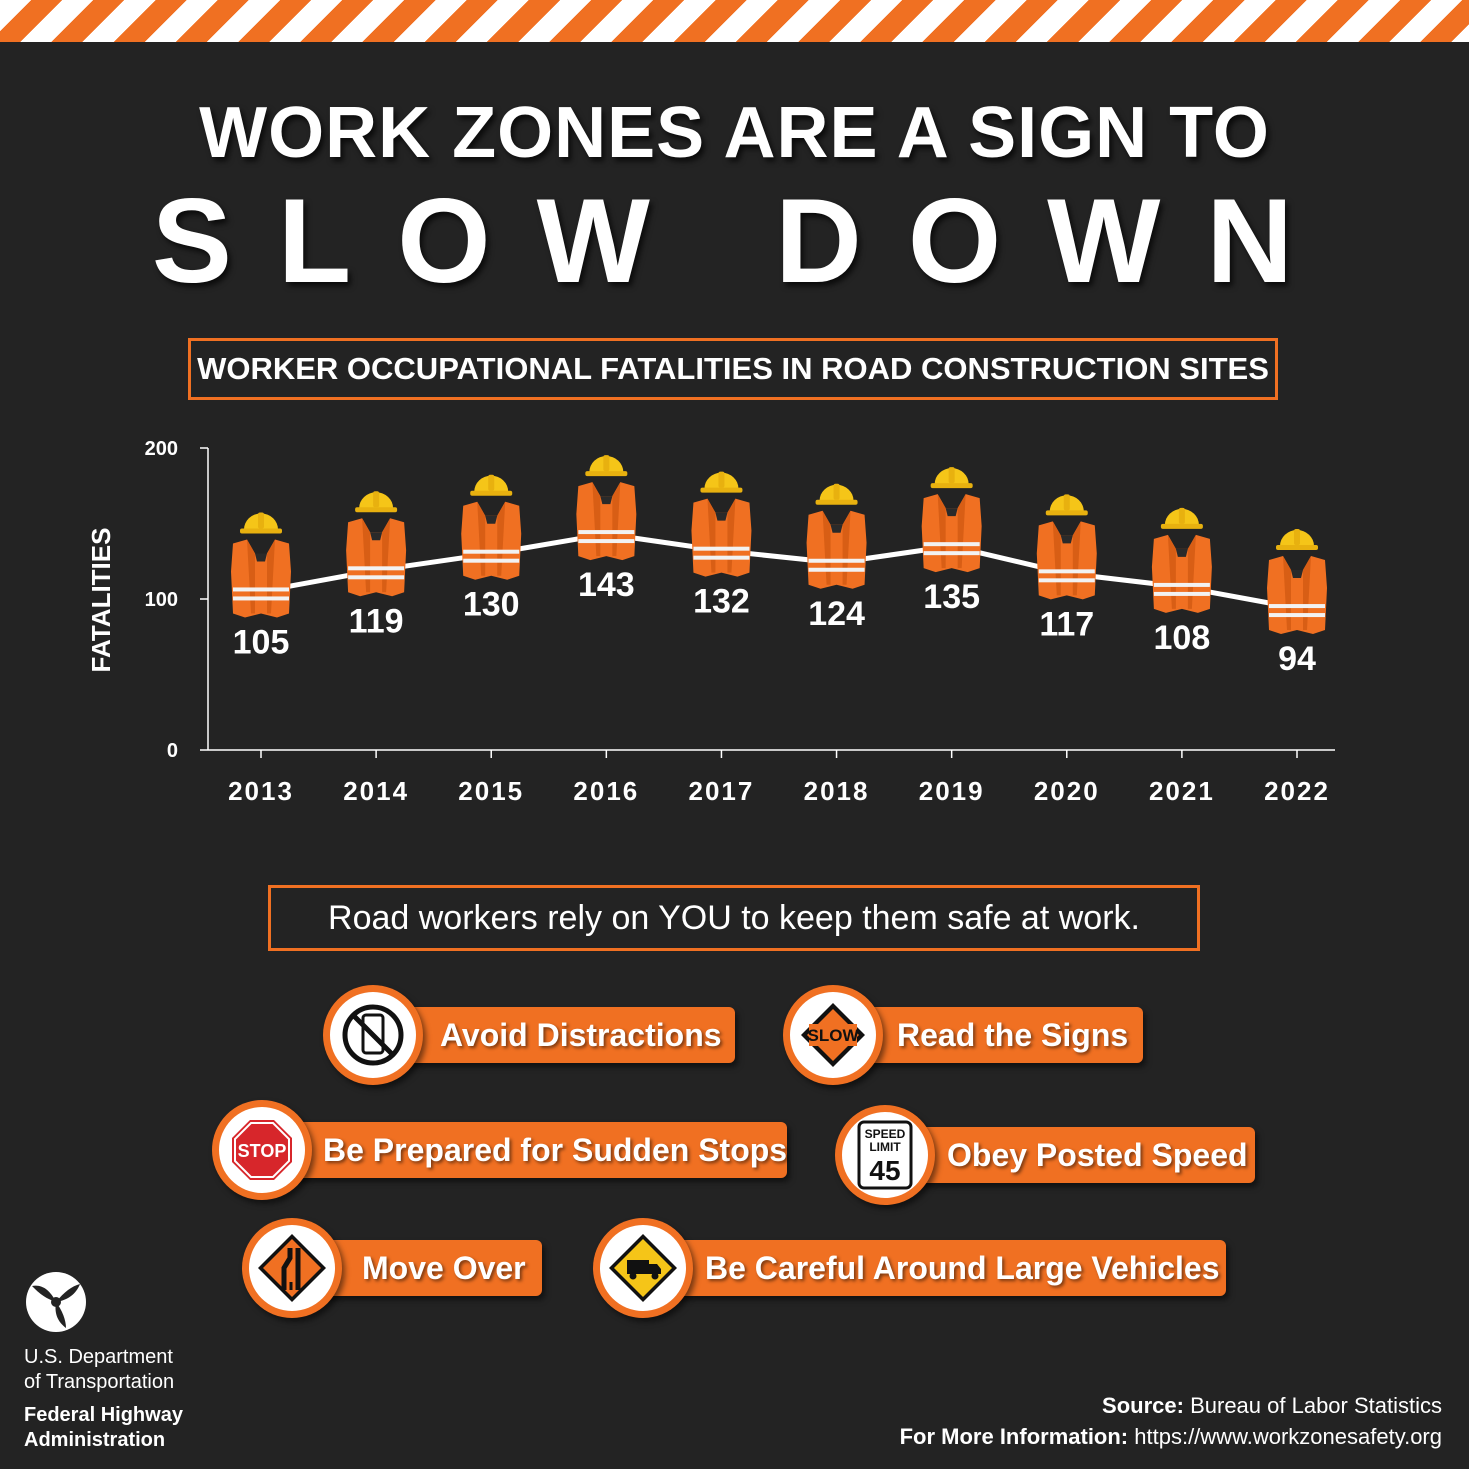  Describe the element at coordinates (606, 791) in the screenshot. I see `x-tick-label: 2016` at that location.